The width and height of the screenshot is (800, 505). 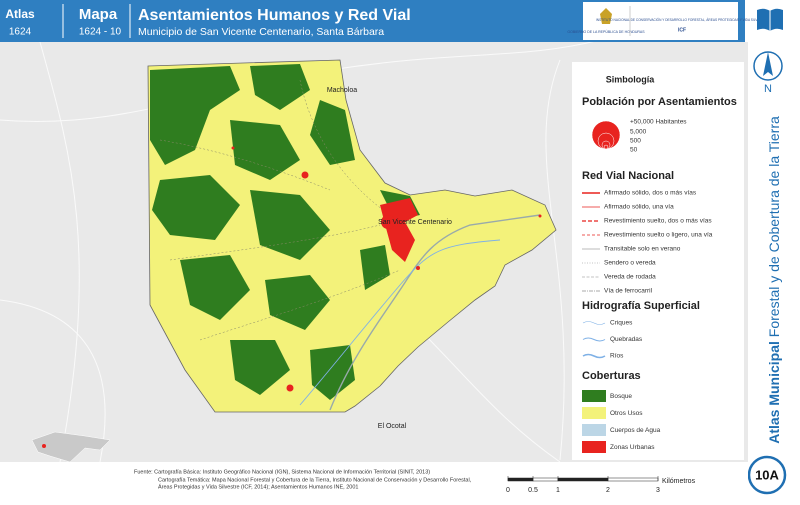 What do you see at coordinates (617, 356) in the screenshot?
I see `hydro-label: Ríos` at bounding box center [617, 356].